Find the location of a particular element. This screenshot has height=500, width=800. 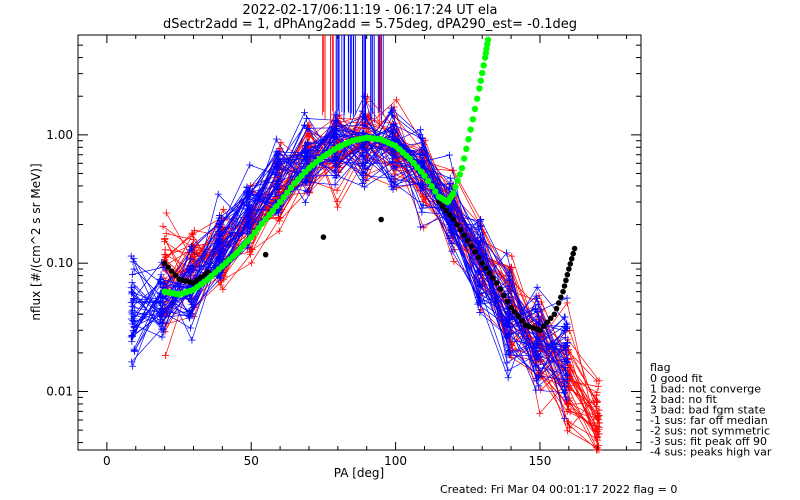

legend-item: 0 good fit is located at coordinates (676, 378).